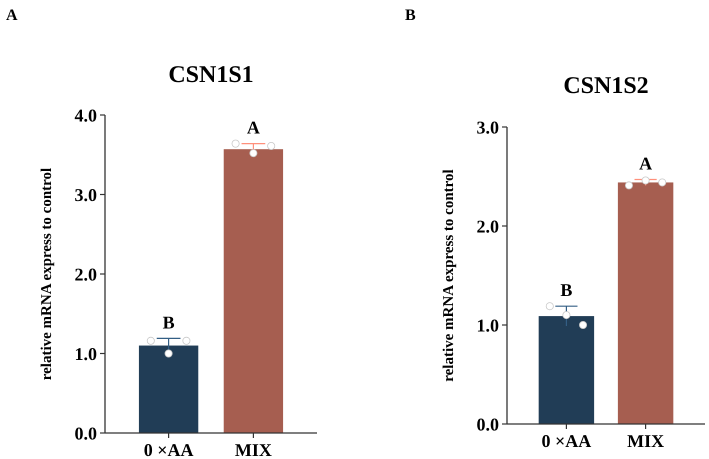  What do you see at coordinates (211, 75) in the screenshot?
I see `chart-title: CSN1S1` at bounding box center [211, 75].